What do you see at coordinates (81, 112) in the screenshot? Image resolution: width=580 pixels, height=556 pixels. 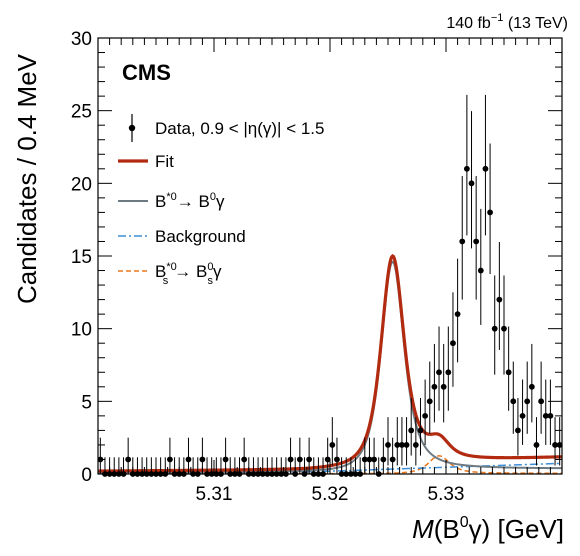 I see `y-tick-label: 25` at bounding box center [81, 112].